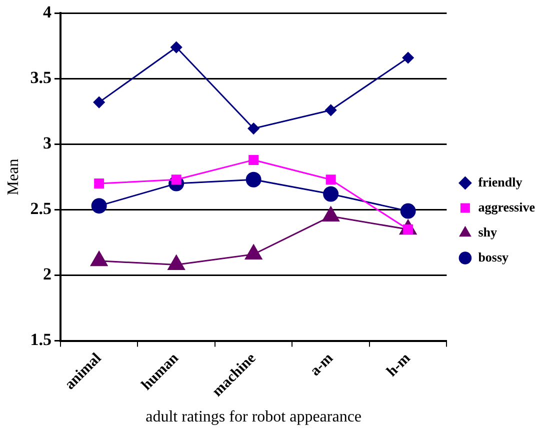  I want to click on x-axis-title: adult ratings for robot appearance, so click(254, 417).